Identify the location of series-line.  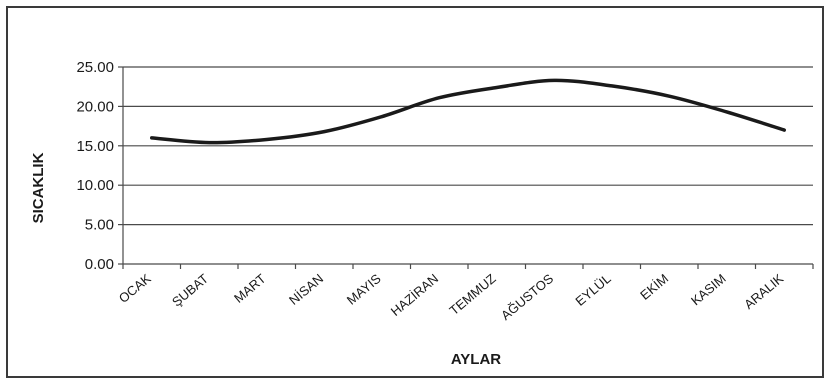
(468, 111).